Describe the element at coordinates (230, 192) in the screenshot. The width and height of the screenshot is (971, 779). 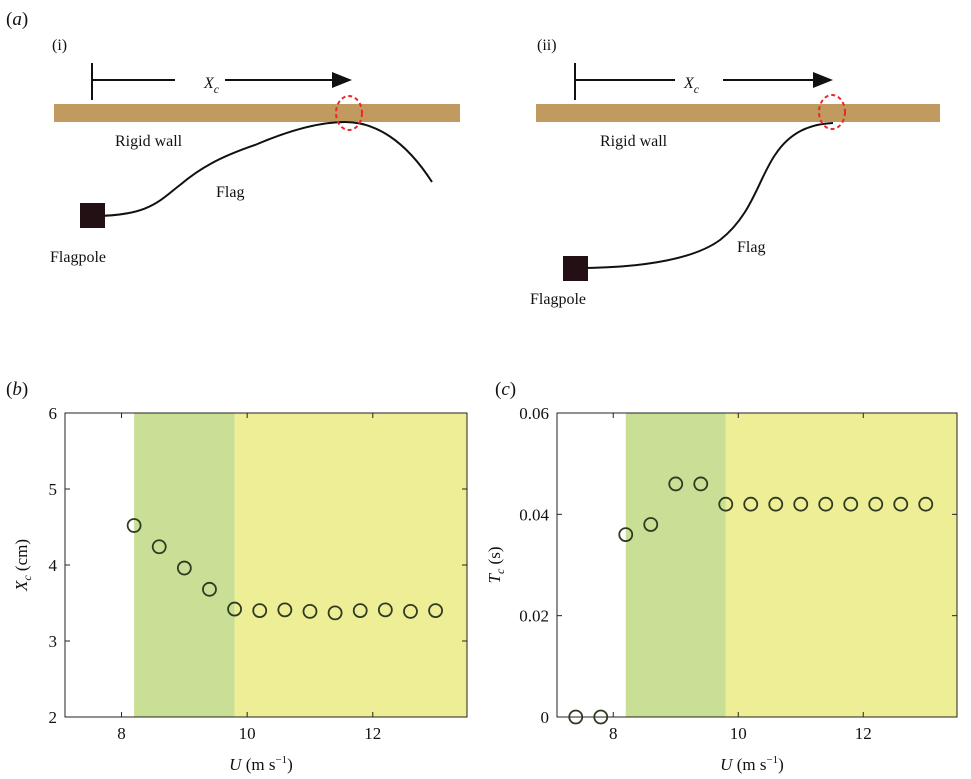
I see `flag-label-i: Flag` at that location.